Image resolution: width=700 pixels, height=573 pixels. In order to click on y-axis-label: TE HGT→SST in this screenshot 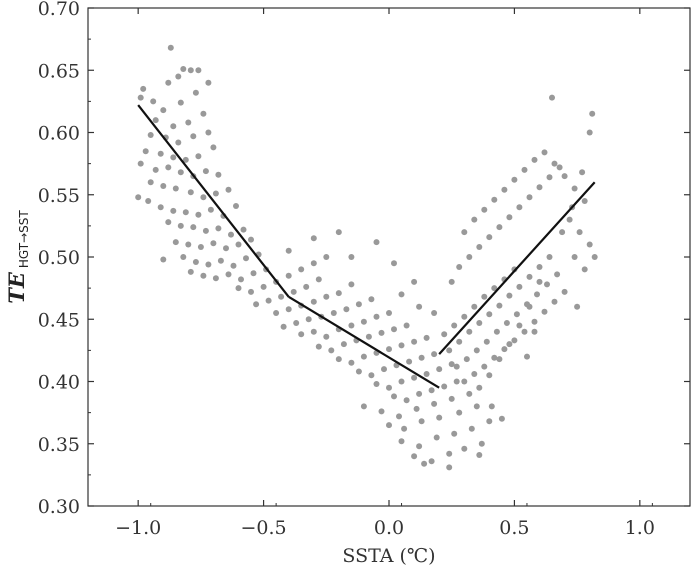, I will do `click(17, 257)`.